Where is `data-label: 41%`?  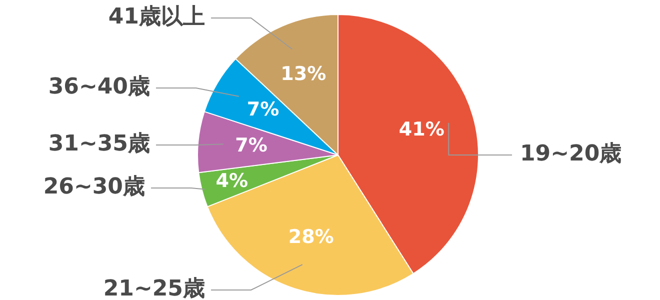 data-label: 41% is located at coordinates (421, 129).